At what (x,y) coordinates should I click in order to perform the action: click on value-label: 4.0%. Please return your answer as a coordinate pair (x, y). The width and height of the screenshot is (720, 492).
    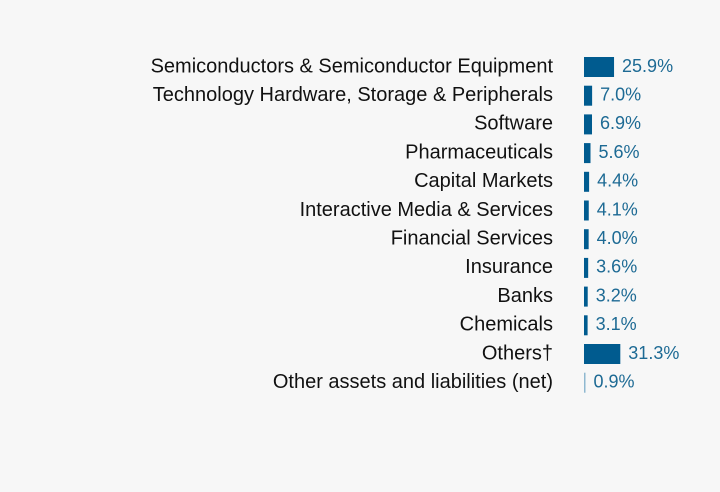
    Looking at the image, I should click on (617, 238).